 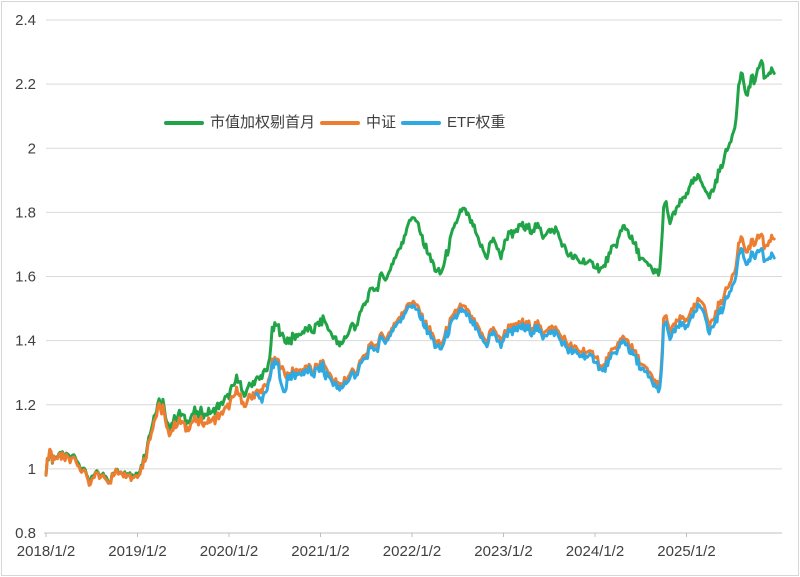 I want to click on x-axis-tick-label: 2022/1/2, so click(x=412, y=551).